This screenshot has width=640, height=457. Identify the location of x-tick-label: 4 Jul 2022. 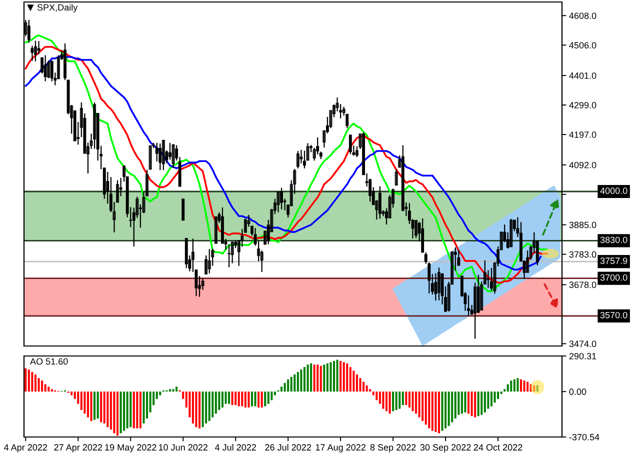
(235, 447).